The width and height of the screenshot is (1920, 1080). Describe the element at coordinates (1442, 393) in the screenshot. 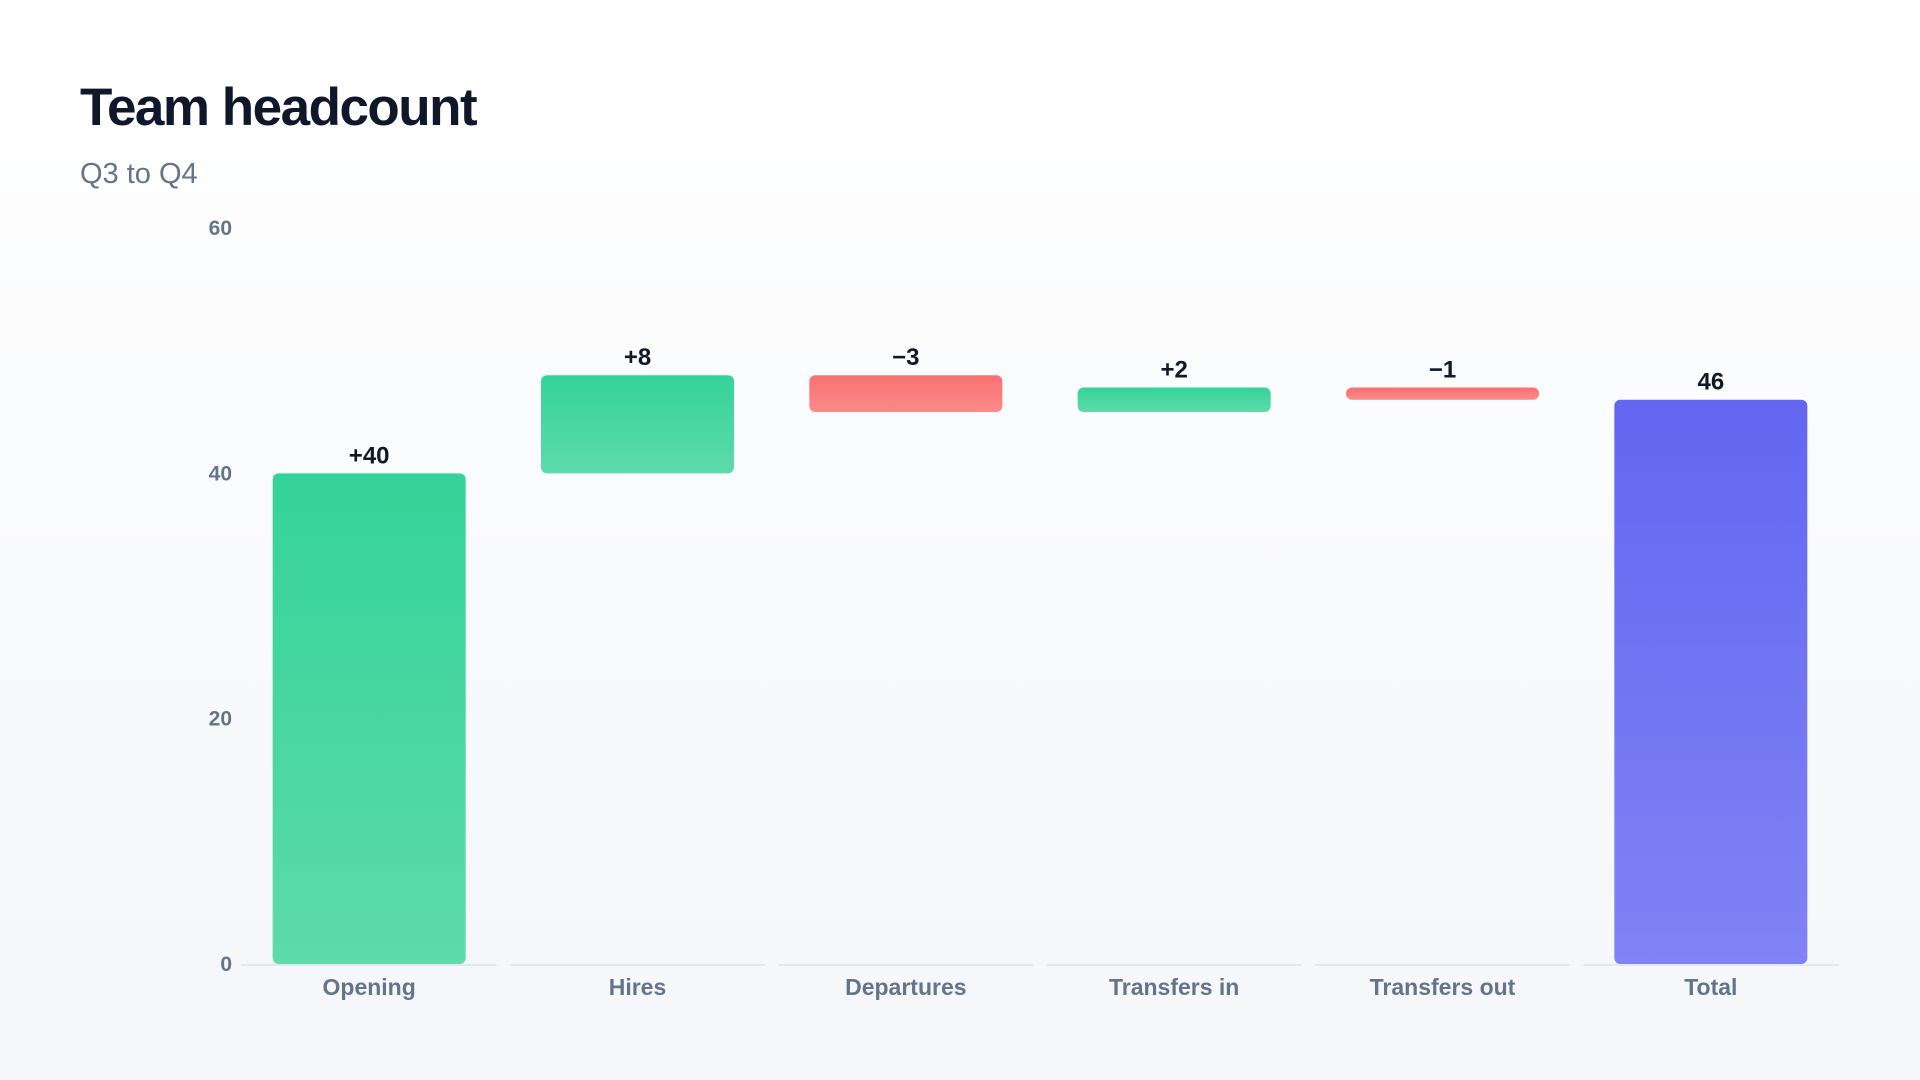

I see `bar-transfers-out` at that location.